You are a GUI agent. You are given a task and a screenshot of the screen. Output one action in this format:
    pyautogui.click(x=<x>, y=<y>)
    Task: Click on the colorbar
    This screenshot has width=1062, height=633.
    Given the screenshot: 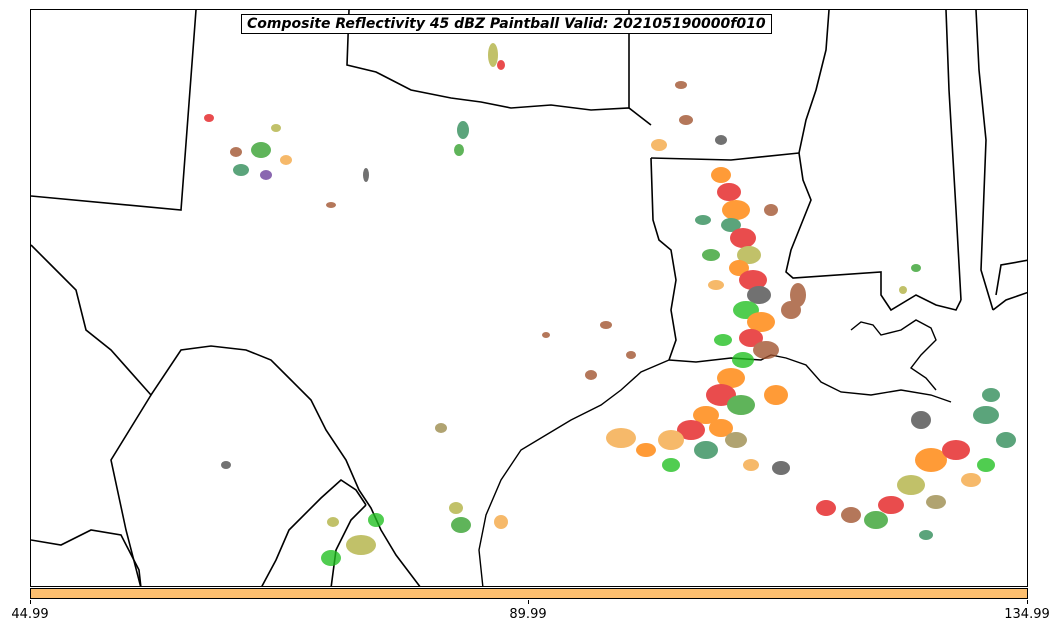 What is the action you would take?
    pyautogui.click(x=529, y=593)
    